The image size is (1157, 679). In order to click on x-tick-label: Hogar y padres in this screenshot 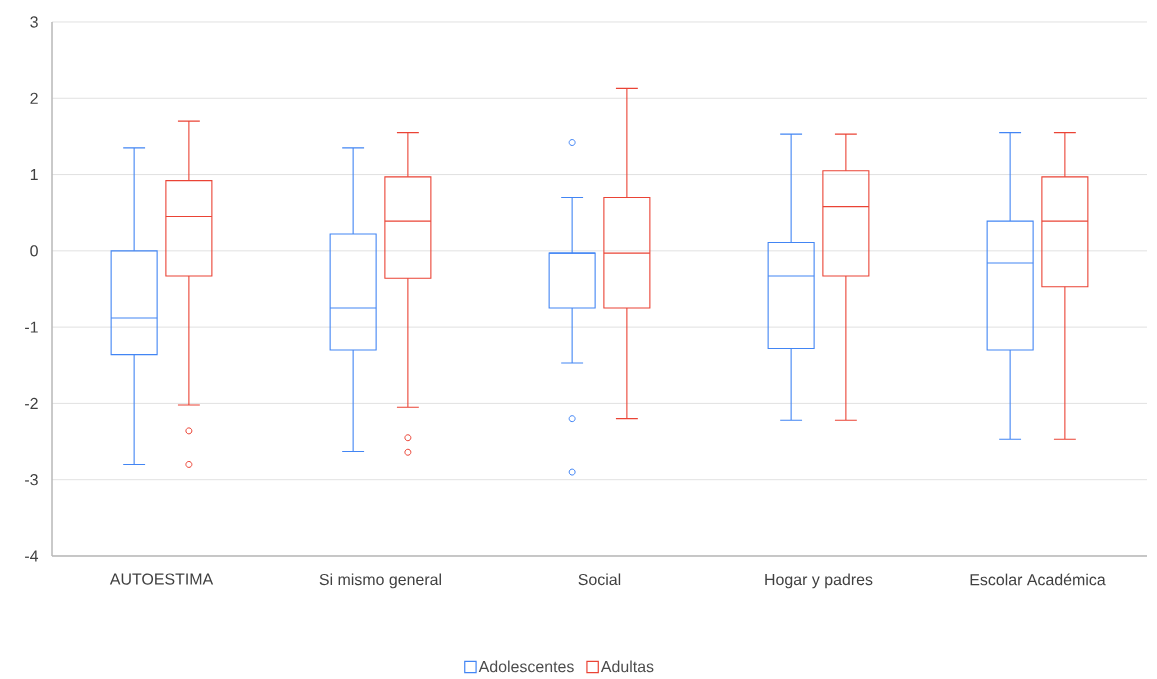, I will do `click(819, 581)`.